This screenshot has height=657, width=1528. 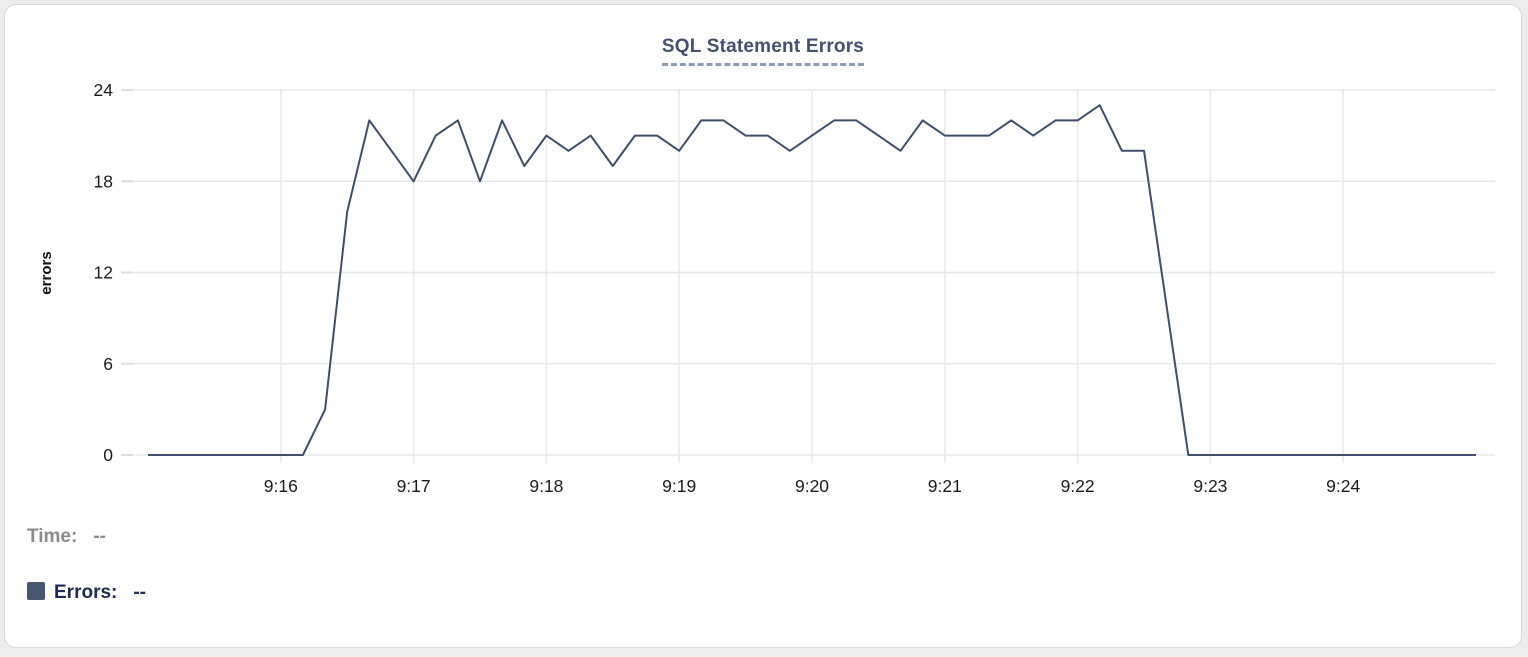 I want to click on errors-readout-label: Errors:, so click(x=86, y=592).